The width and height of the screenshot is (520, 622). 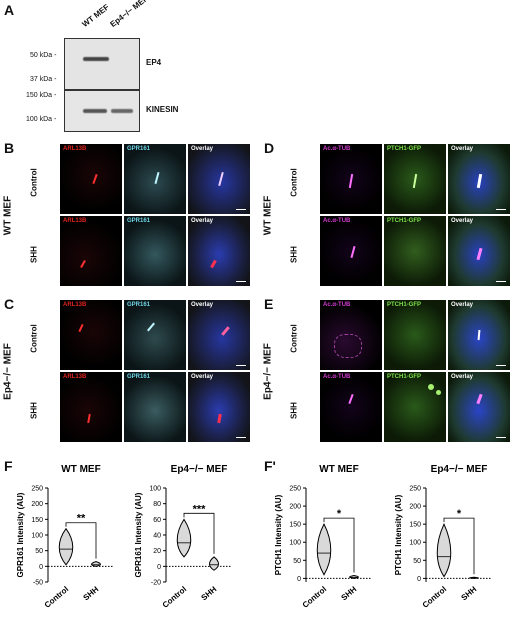 I want to click on image-c-control-overlay: Overlay, so click(x=219, y=335).